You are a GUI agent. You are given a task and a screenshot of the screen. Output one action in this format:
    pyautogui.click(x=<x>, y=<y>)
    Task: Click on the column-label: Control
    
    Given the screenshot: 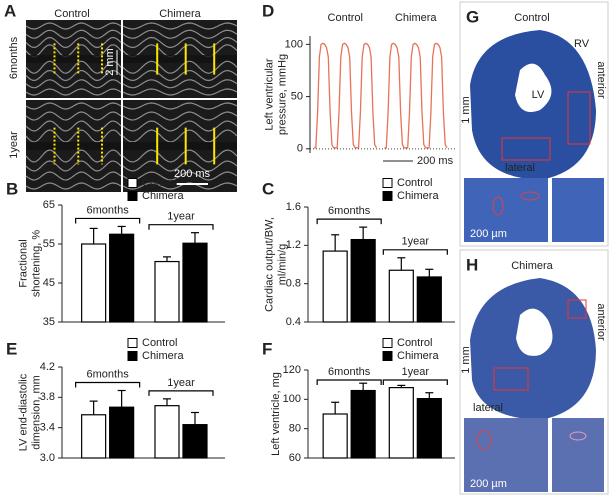 What is the action you would take?
    pyautogui.click(x=71, y=14)
    